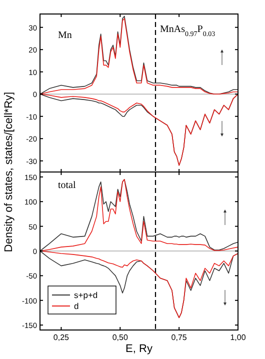  Describe the element at coordinates (120, 337) in the screenshot. I see `x-tick-label: 0,50` at that location.